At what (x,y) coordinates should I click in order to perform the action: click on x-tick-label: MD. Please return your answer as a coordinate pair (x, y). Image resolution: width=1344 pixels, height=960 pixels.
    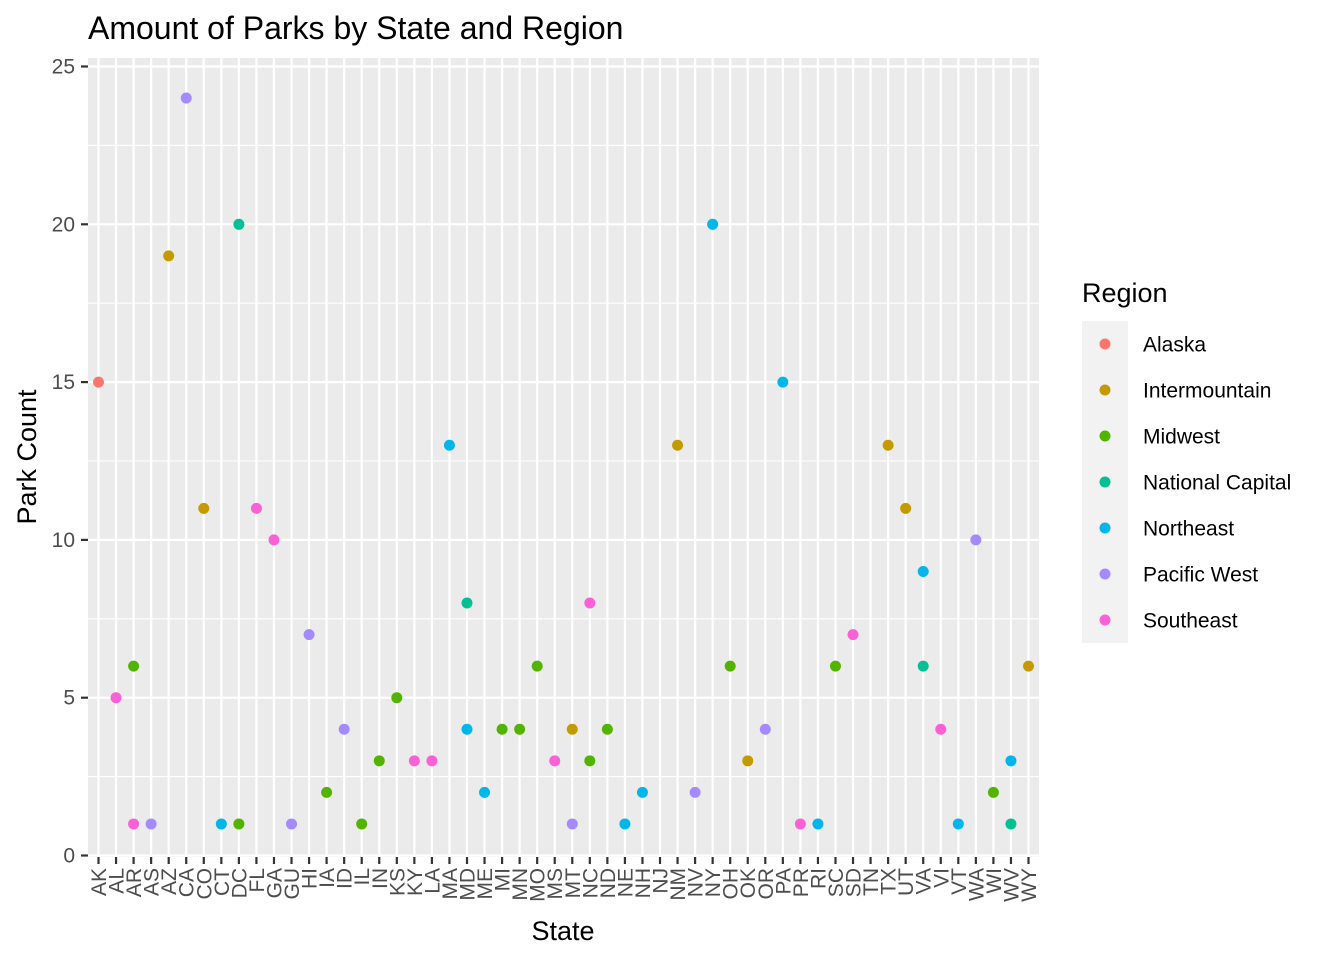
    Looking at the image, I should click on (467, 884).